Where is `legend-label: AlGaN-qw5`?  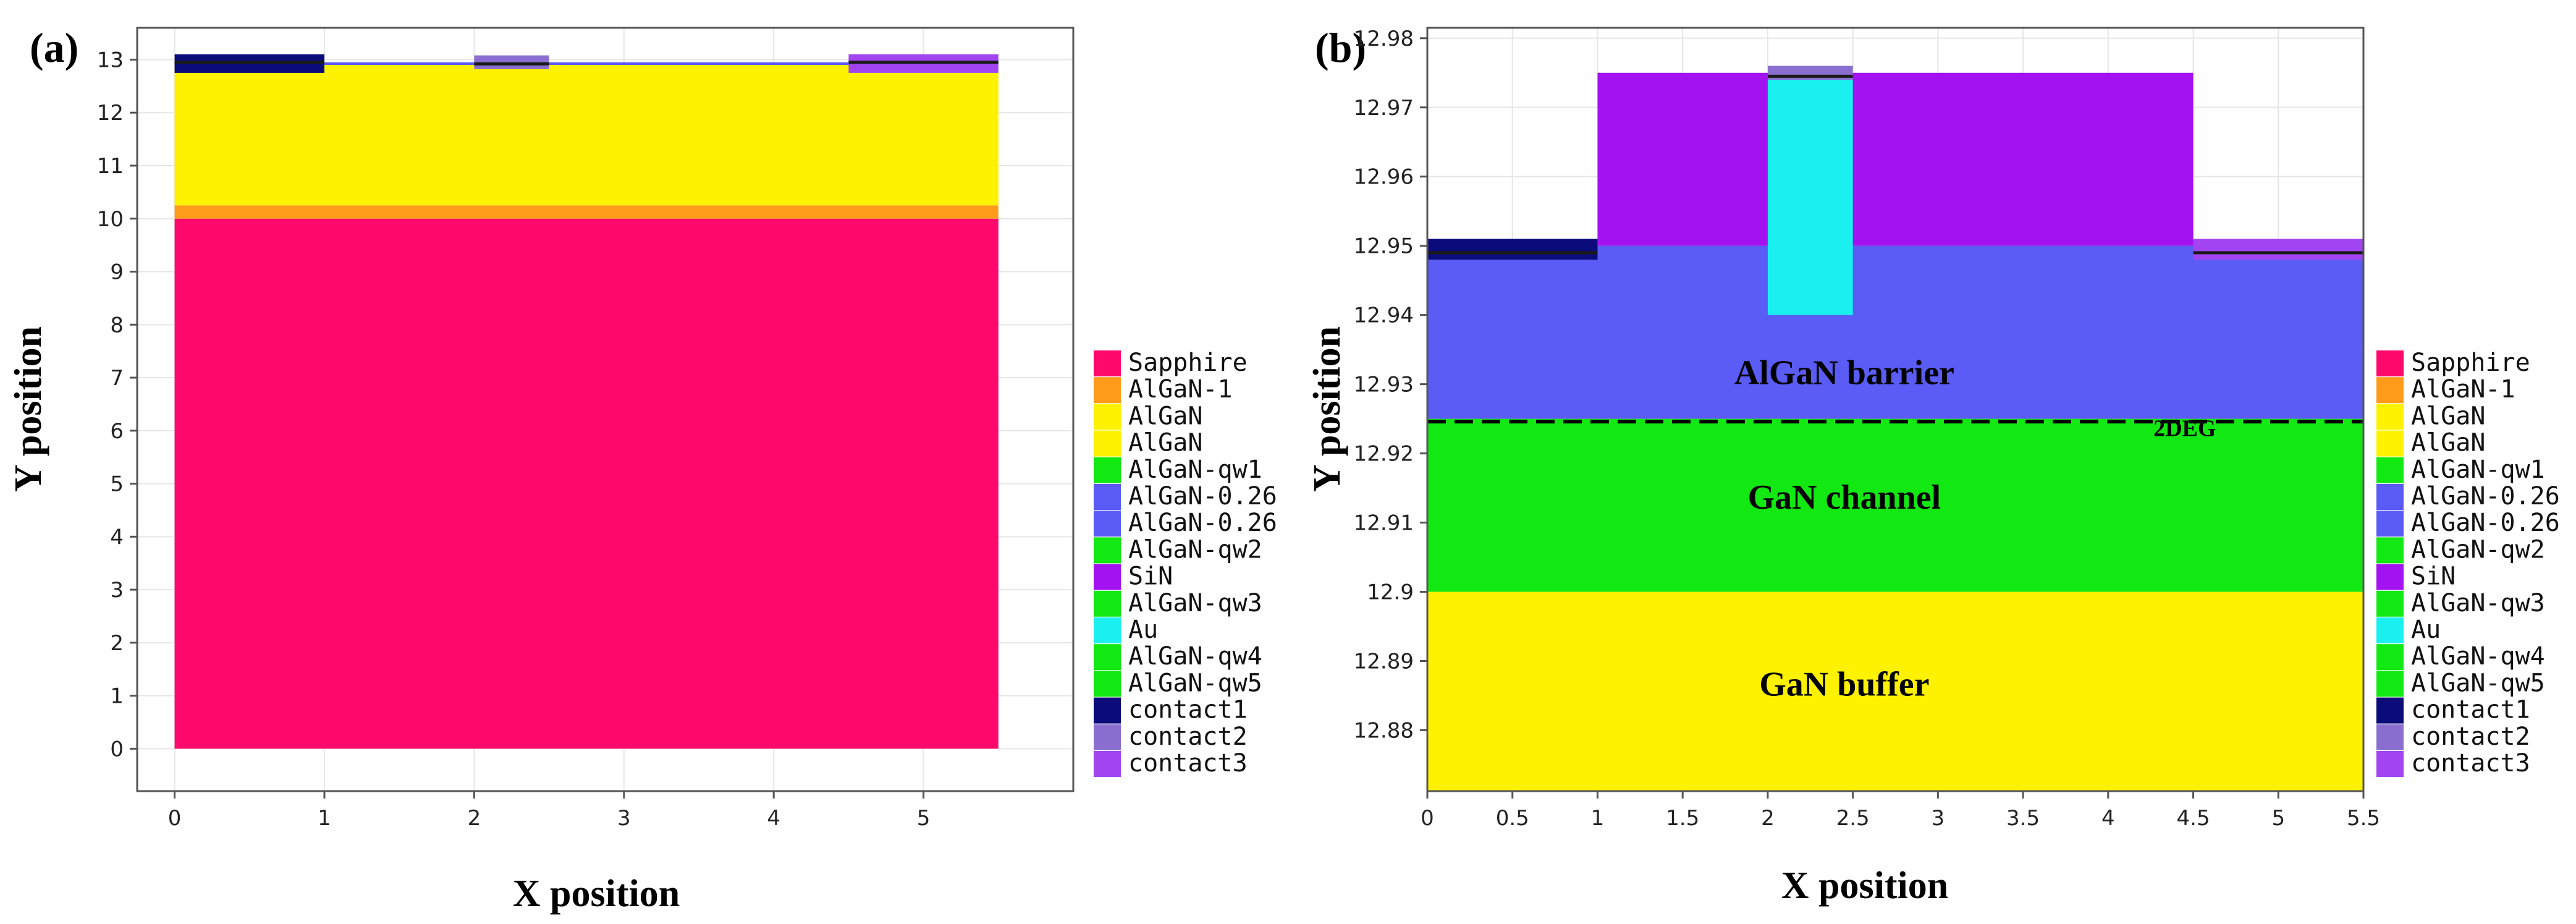
legend-label: AlGaN-qw5 is located at coordinates (2478, 683).